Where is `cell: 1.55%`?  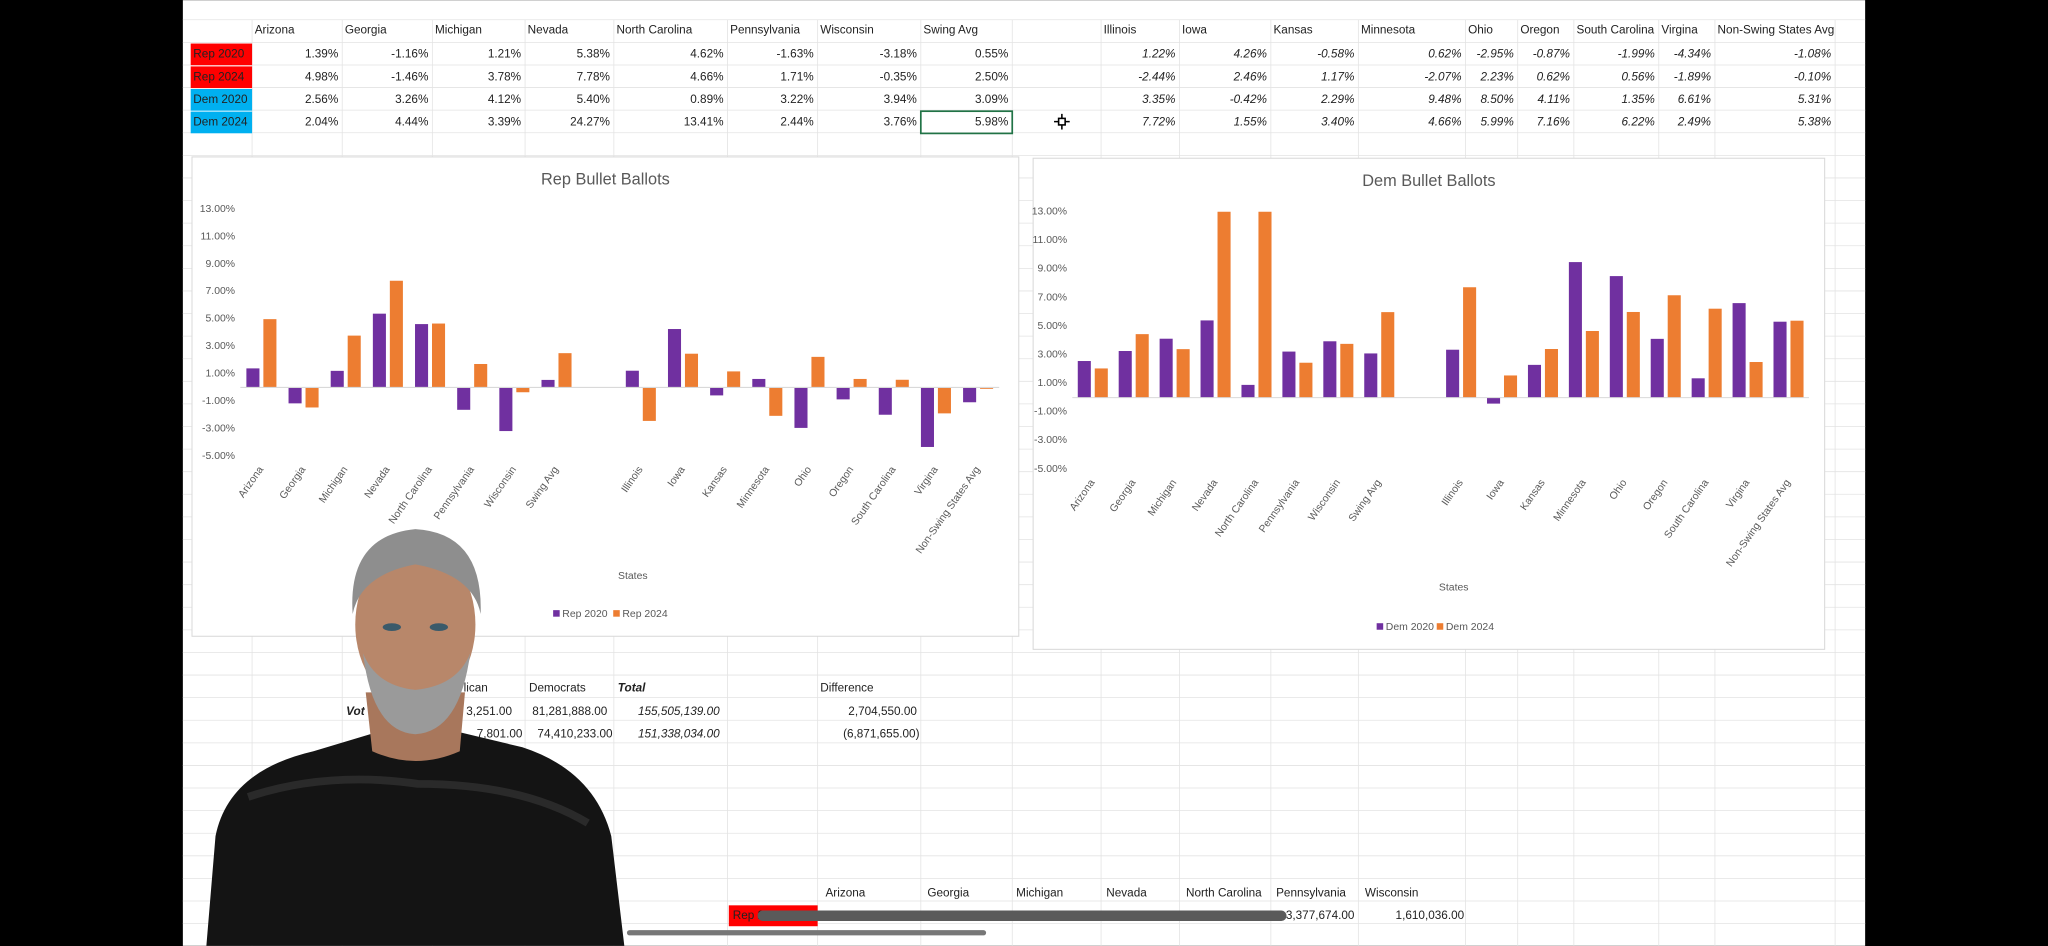
cell: 1.55% is located at coordinates (1250, 122).